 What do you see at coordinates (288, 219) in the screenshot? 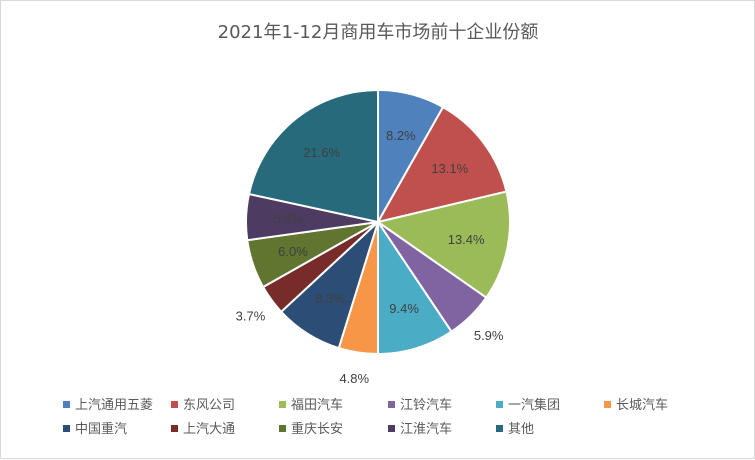
I see `data-label-10: 5.6%` at bounding box center [288, 219].